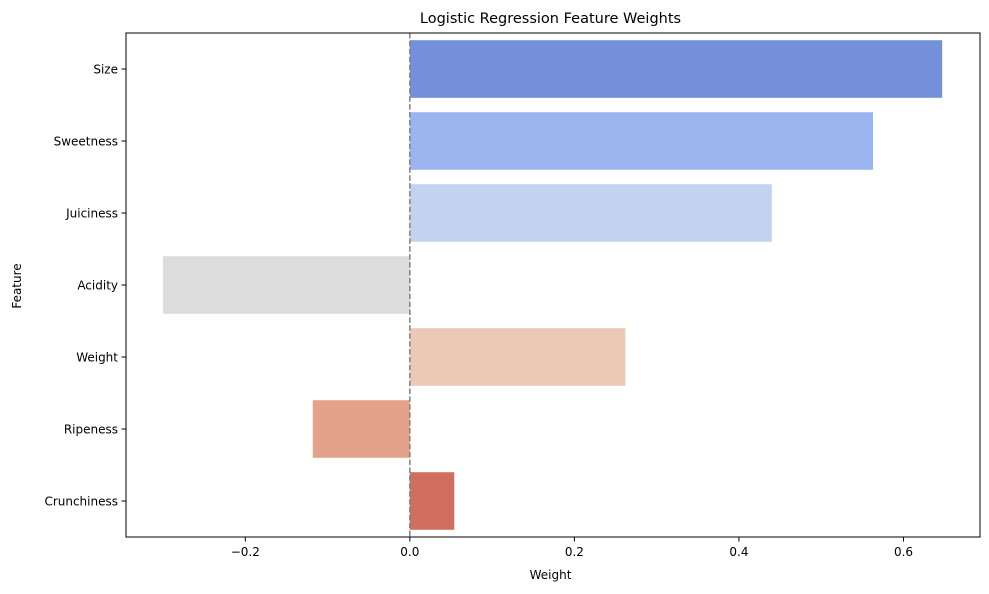  I want to click on bar-juiciness, so click(590, 213).